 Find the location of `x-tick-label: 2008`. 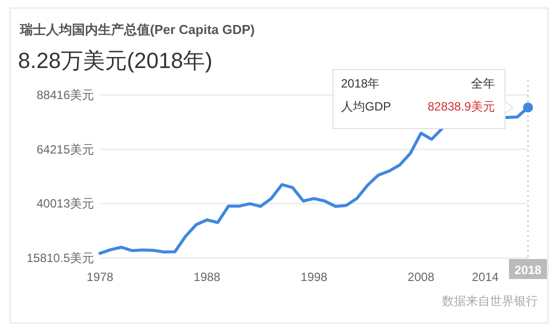

x-tick-label: 2008 is located at coordinates (421, 277).